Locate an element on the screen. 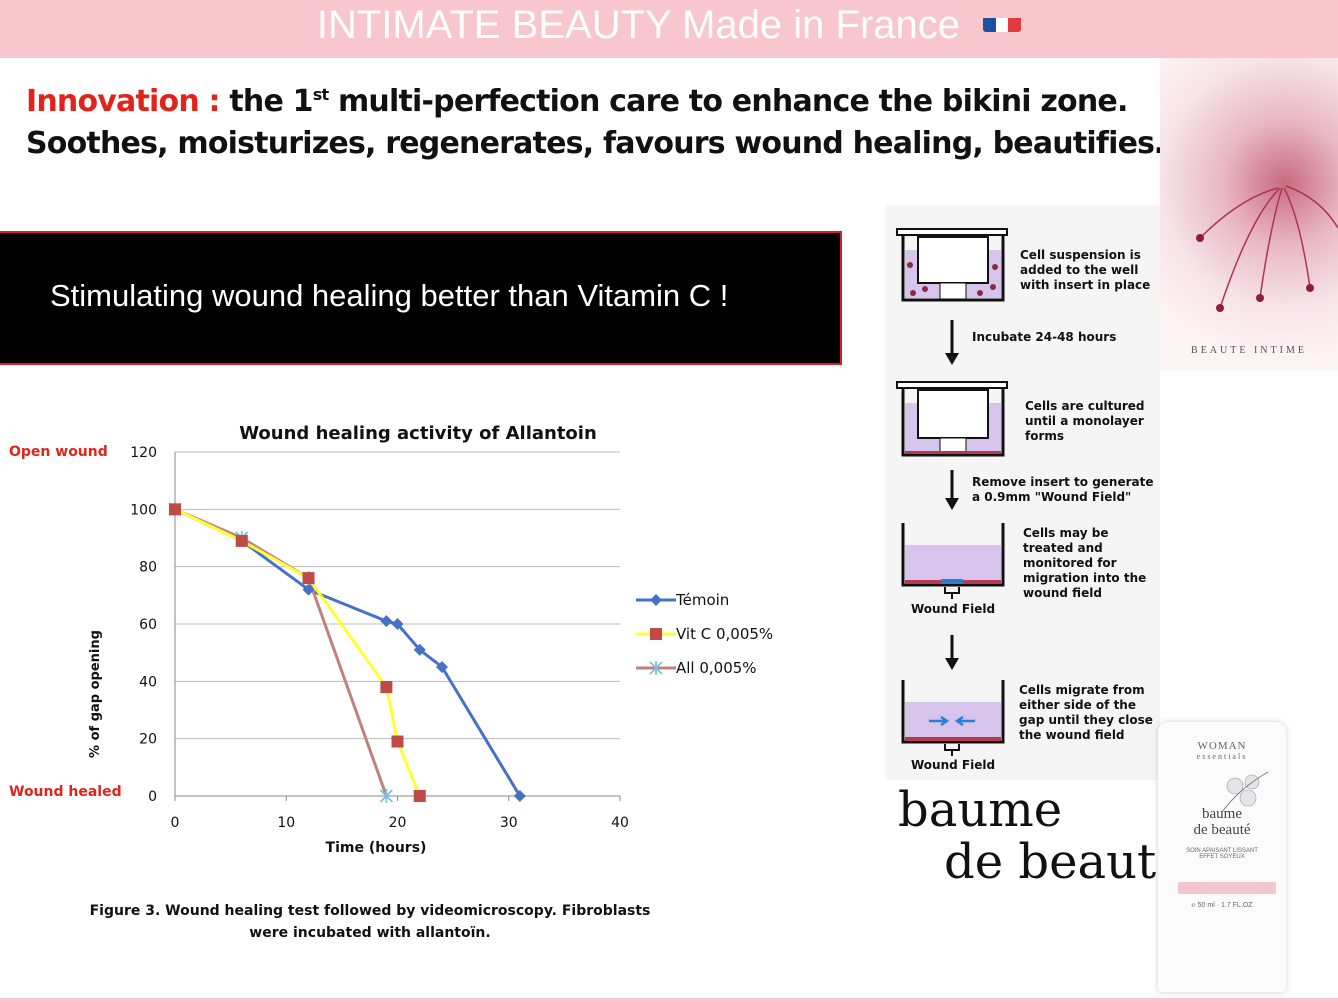 The width and height of the screenshot is (1338, 1002). arrow-1-text: Incubate 24-48 hours is located at coordinates (1044, 337).